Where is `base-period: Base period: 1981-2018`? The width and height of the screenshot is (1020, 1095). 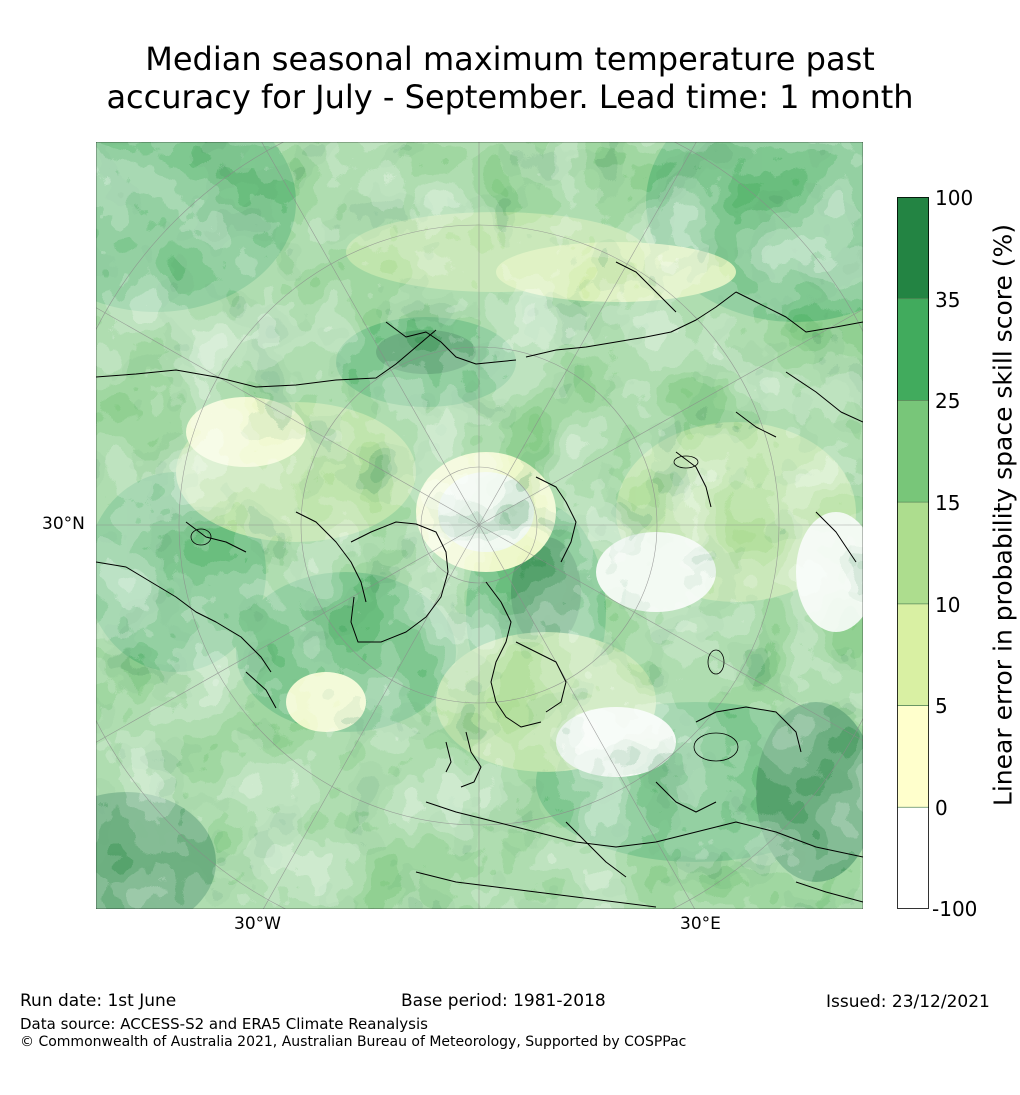 base-period: Base period: 1981-2018 is located at coordinates (503, 1001).